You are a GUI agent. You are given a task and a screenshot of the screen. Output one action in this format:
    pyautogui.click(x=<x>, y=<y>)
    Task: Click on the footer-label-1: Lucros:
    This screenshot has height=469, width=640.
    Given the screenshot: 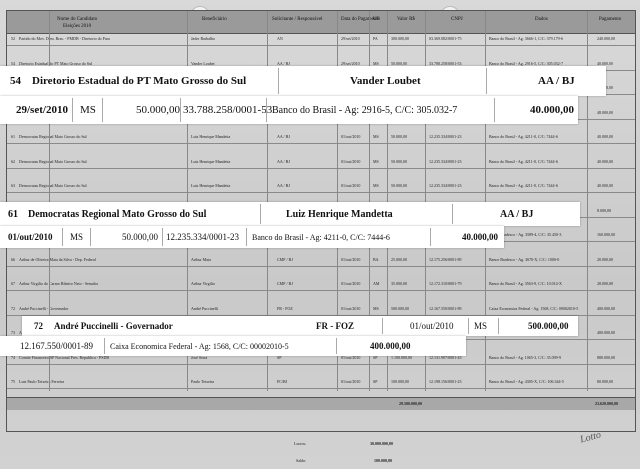 What is the action you would take?
    pyautogui.click(x=300, y=443)
    